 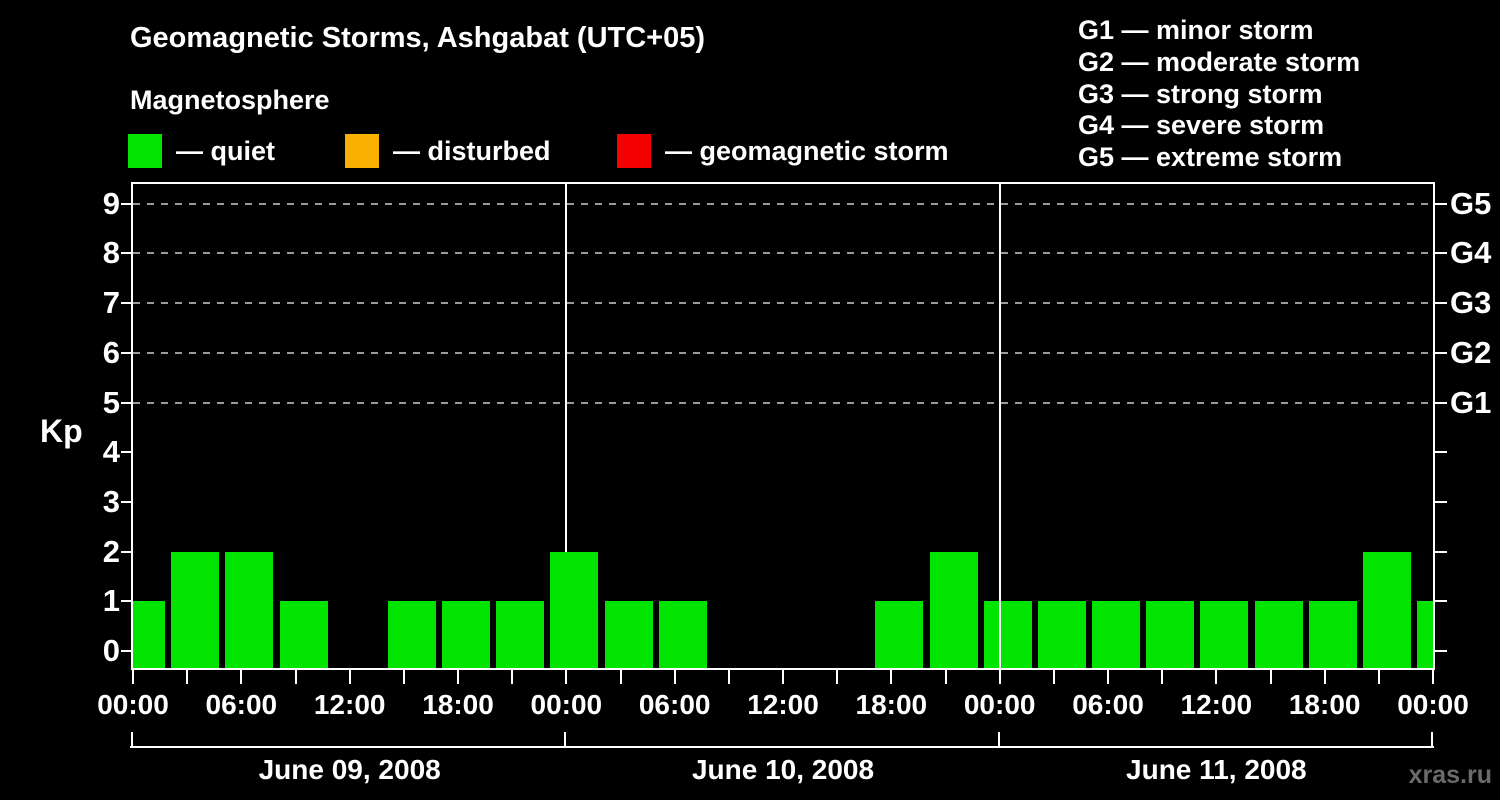 I want to click on g-axis-label-g2: G2, so click(x=1471, y=352).